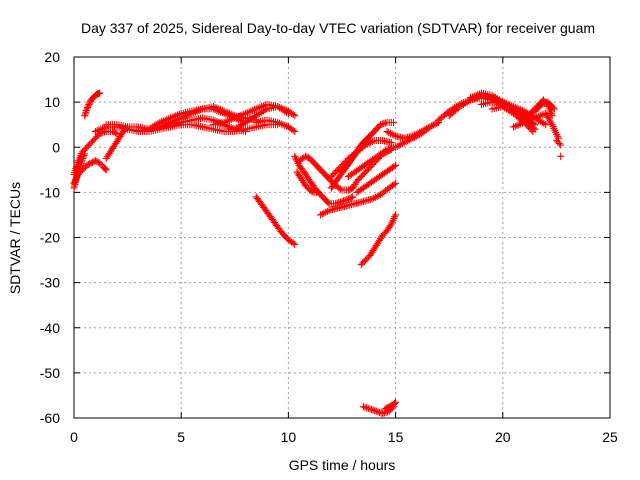  What do you see at coordinates (396, 437) in the screenshot?
I see `x-tick-label-3: 15` at bounding box center [396, 437].